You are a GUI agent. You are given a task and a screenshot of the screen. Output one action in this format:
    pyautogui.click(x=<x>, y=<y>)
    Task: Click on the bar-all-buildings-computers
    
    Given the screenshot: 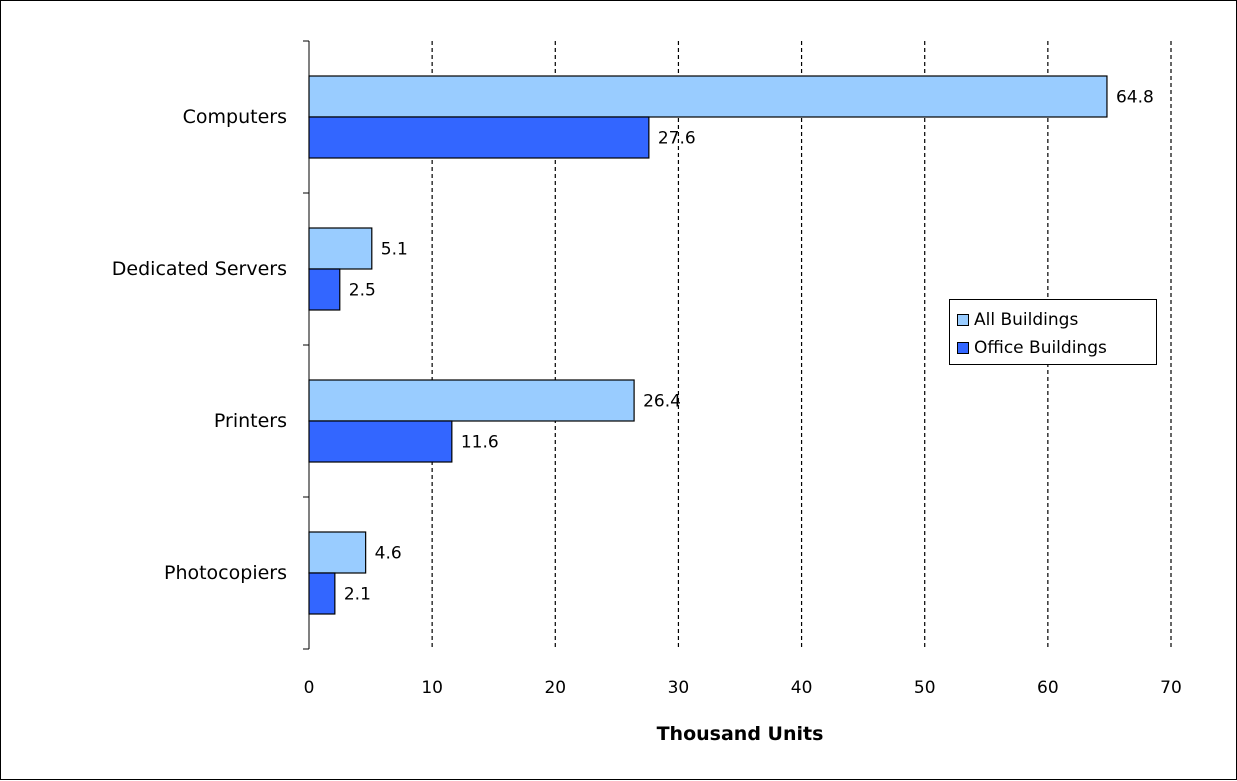 What is the action you would take?
    pyautogui.click(x=708, y=96)
    